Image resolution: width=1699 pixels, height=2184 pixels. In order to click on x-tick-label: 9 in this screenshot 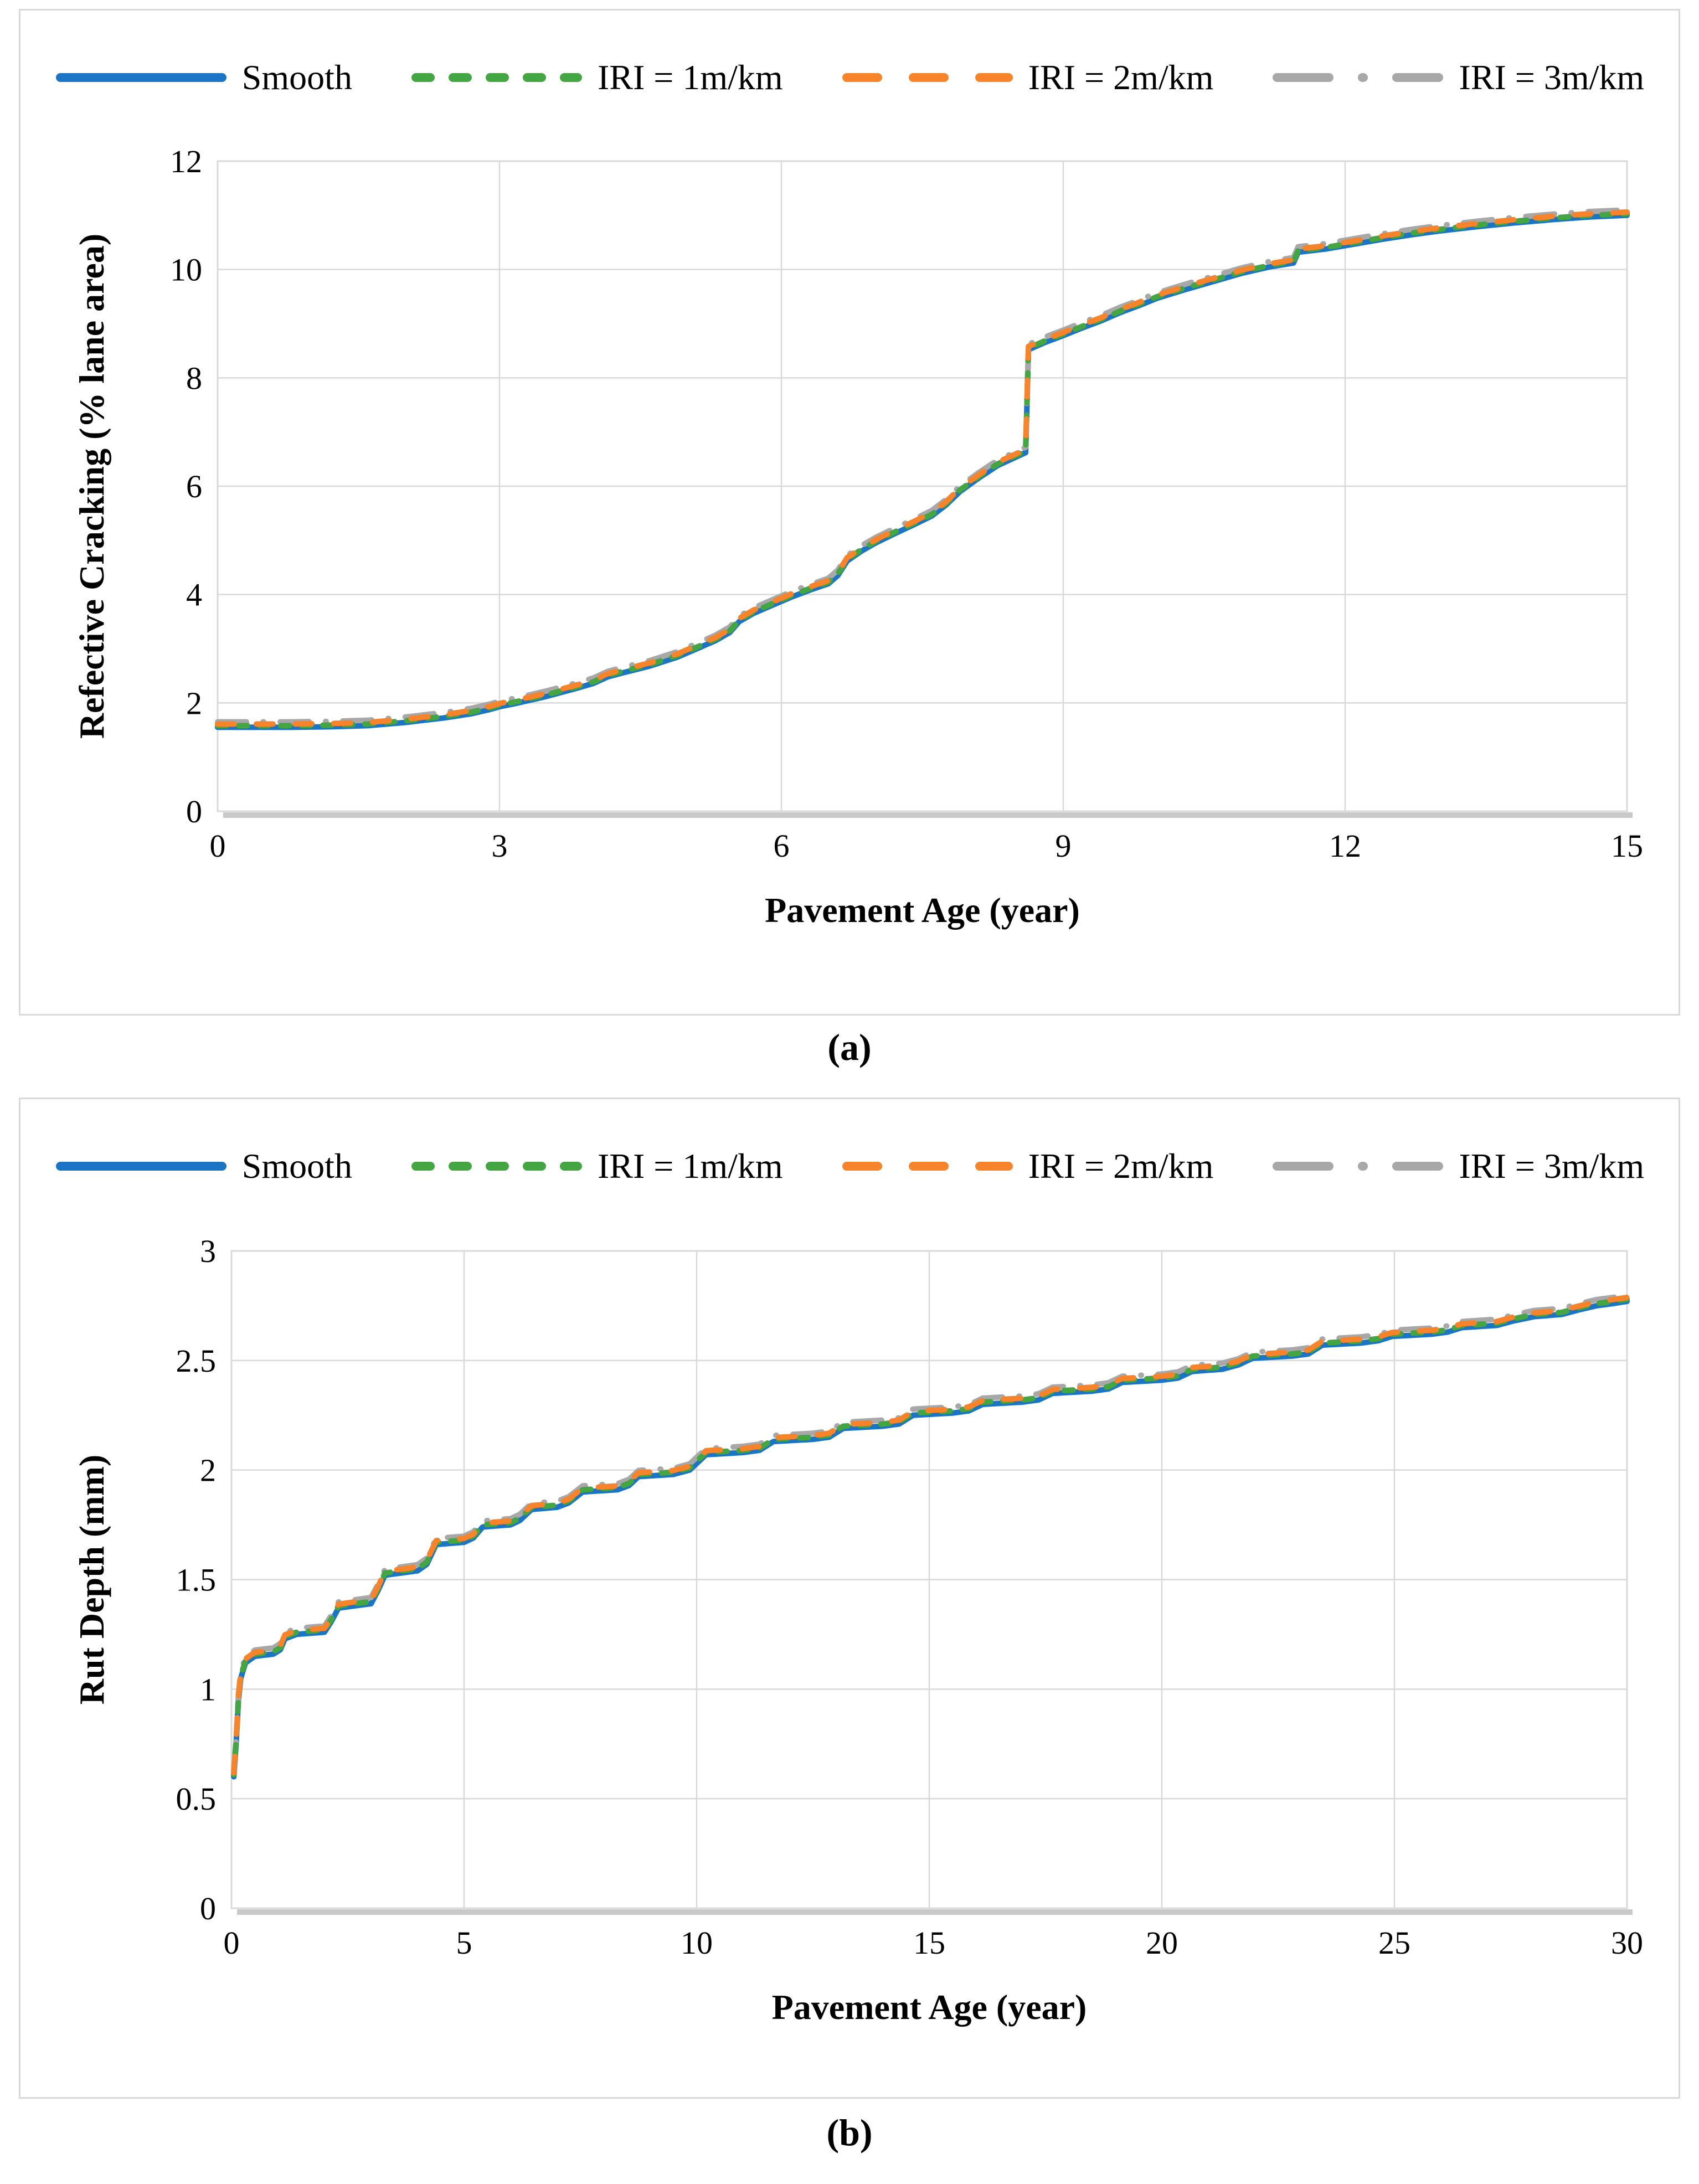, I will do `click(1064, 846)`.